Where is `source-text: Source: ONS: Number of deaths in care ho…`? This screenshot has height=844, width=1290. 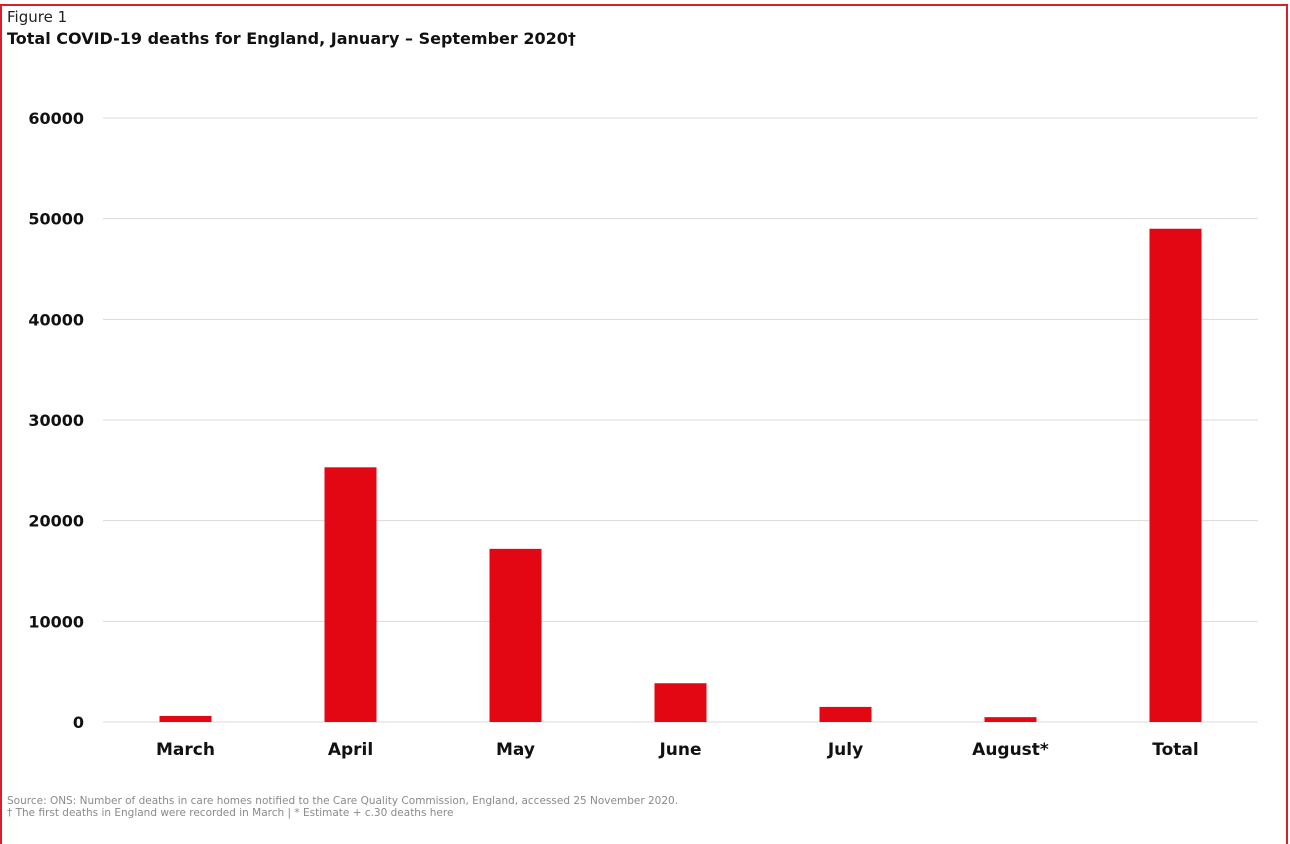
source-text: Source: ONS: Number of deaths in care ho… is located at coordinates (343, 801).